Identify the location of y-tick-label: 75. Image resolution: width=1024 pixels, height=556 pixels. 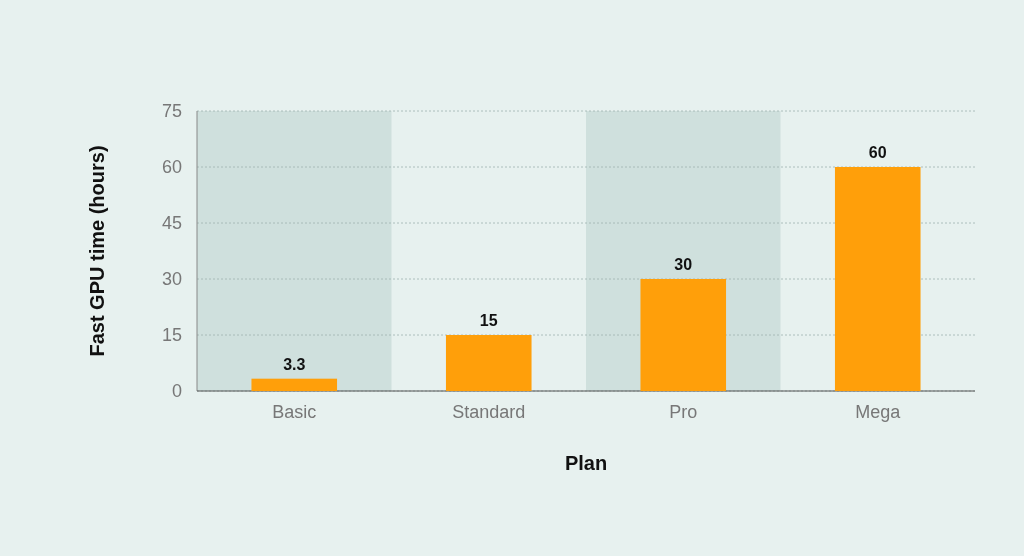
(171, 111).